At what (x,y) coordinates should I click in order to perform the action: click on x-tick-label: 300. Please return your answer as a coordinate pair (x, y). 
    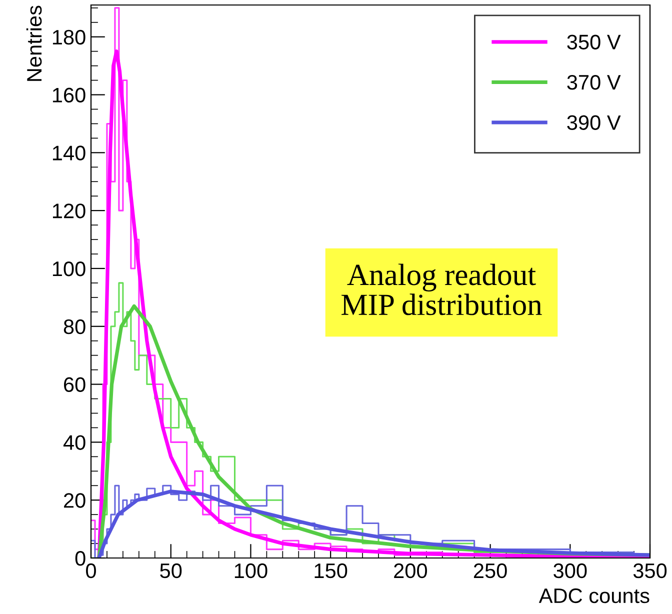
    Looking at the image, I should click on (570, 570).